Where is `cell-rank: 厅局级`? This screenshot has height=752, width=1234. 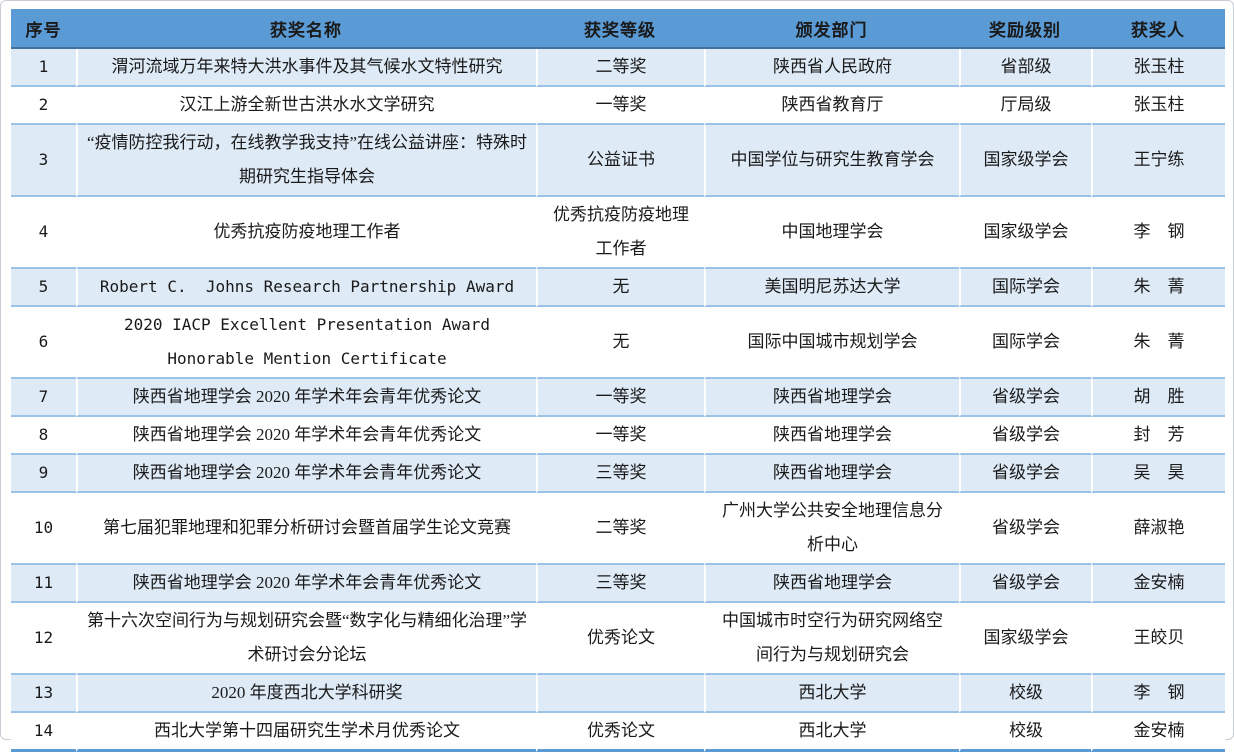
cell-rank: 厅局级 is located at coordinates (1025, 106).